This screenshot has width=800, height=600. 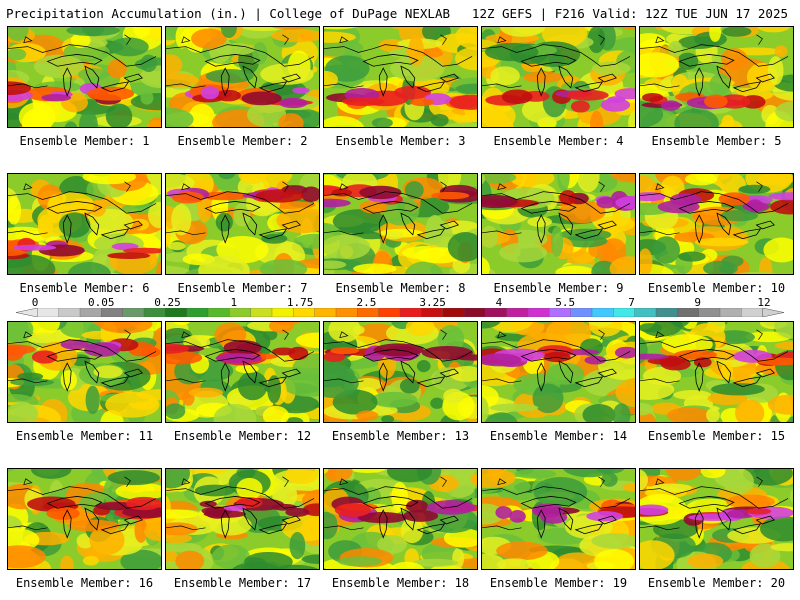 I want to click on ensemble-member-label: Ensemble Member: 15, so click(x=716, y=436).